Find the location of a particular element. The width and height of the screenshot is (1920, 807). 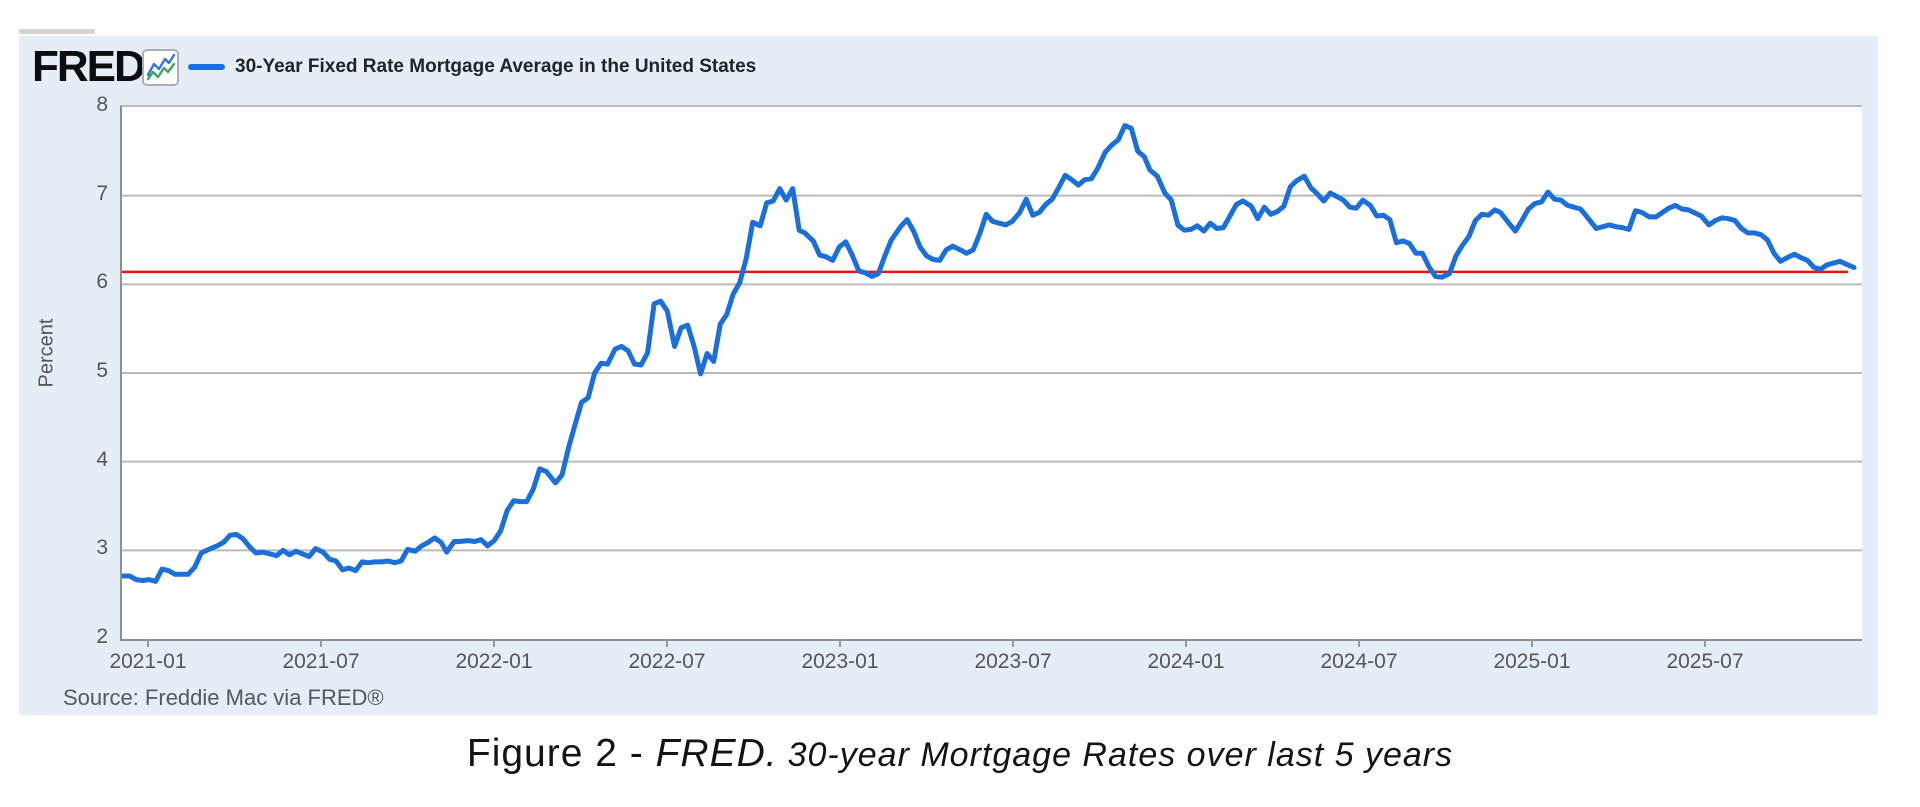

y-tick-label-8: 8 is located at coordinates (102, 104).